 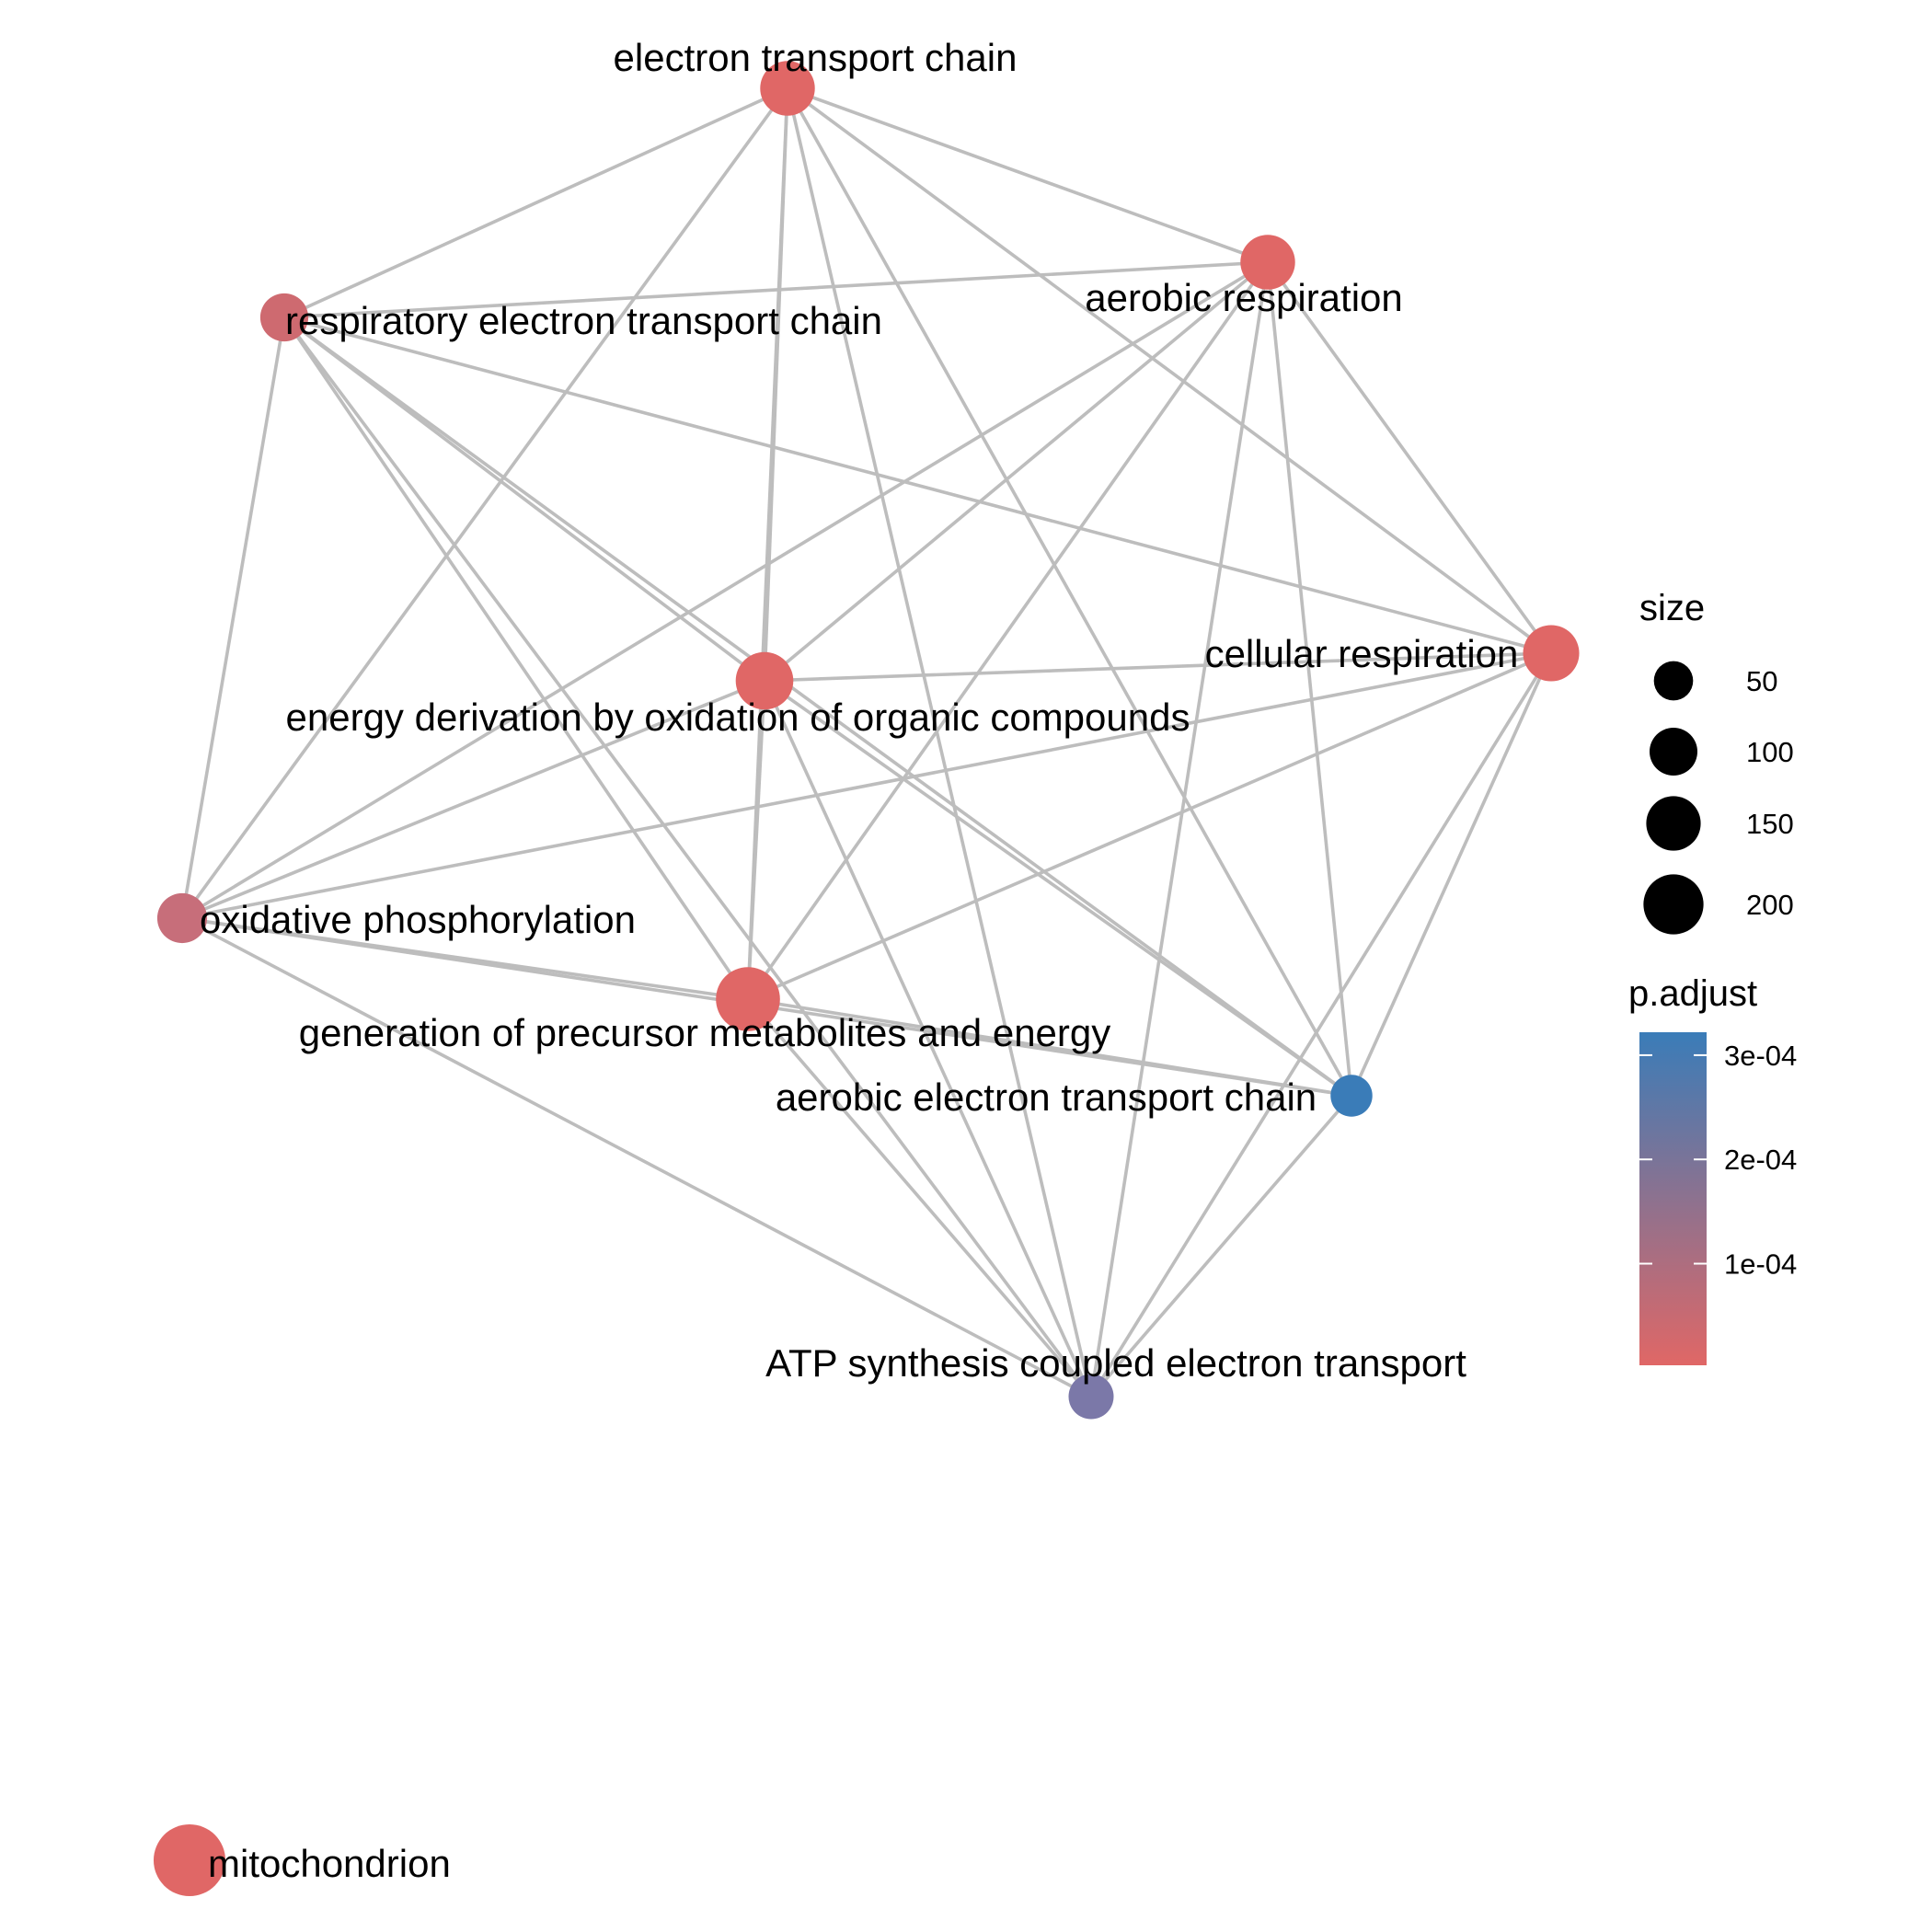 What do you see at coordinates (535, 202) in the screenshot?
I see `edge-etc-retc` at bounding box center [535, 202].